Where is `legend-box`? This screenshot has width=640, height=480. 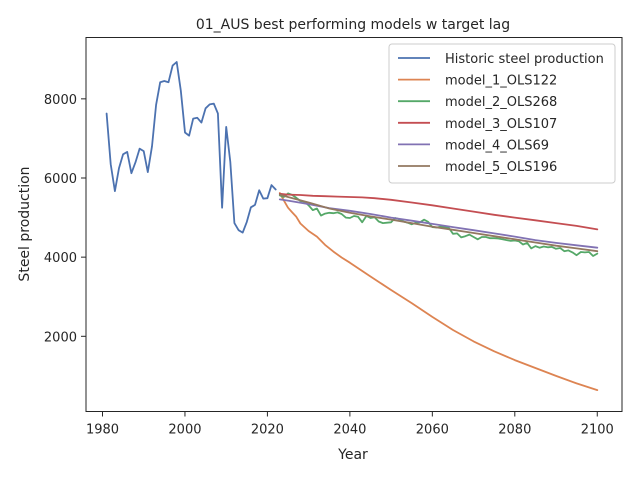
legend-box is located at coordinates (502, 113).